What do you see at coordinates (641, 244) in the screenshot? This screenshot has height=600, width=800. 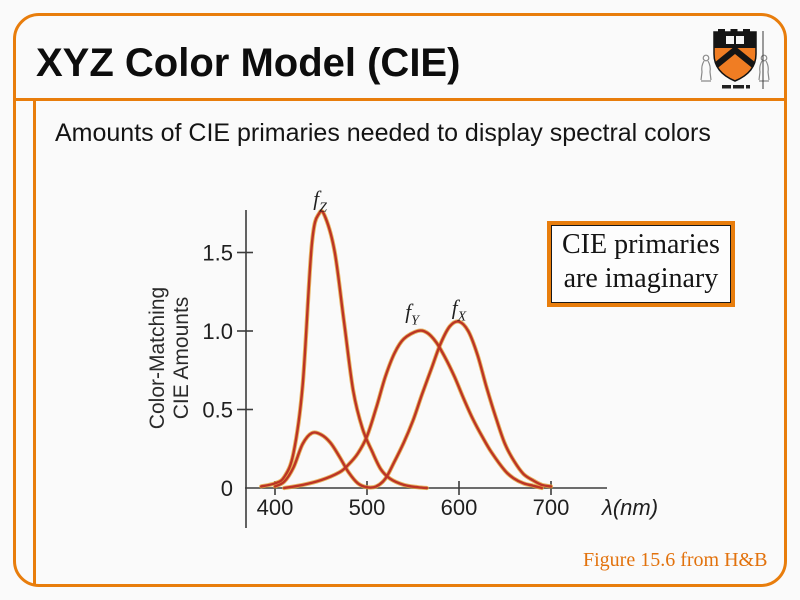 I see `callout-line-1: CIE primaries` at bounding box center [641, 244].